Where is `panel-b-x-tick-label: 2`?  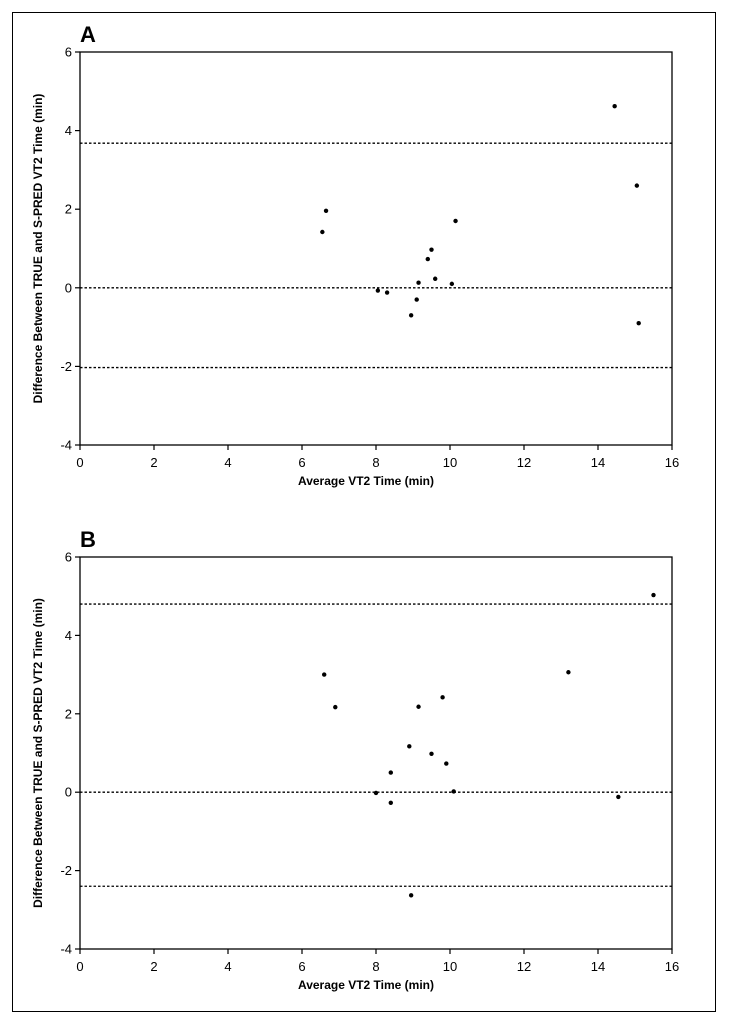
panel-b-x-tick-label: 2 is located at coordinates (153, 966).